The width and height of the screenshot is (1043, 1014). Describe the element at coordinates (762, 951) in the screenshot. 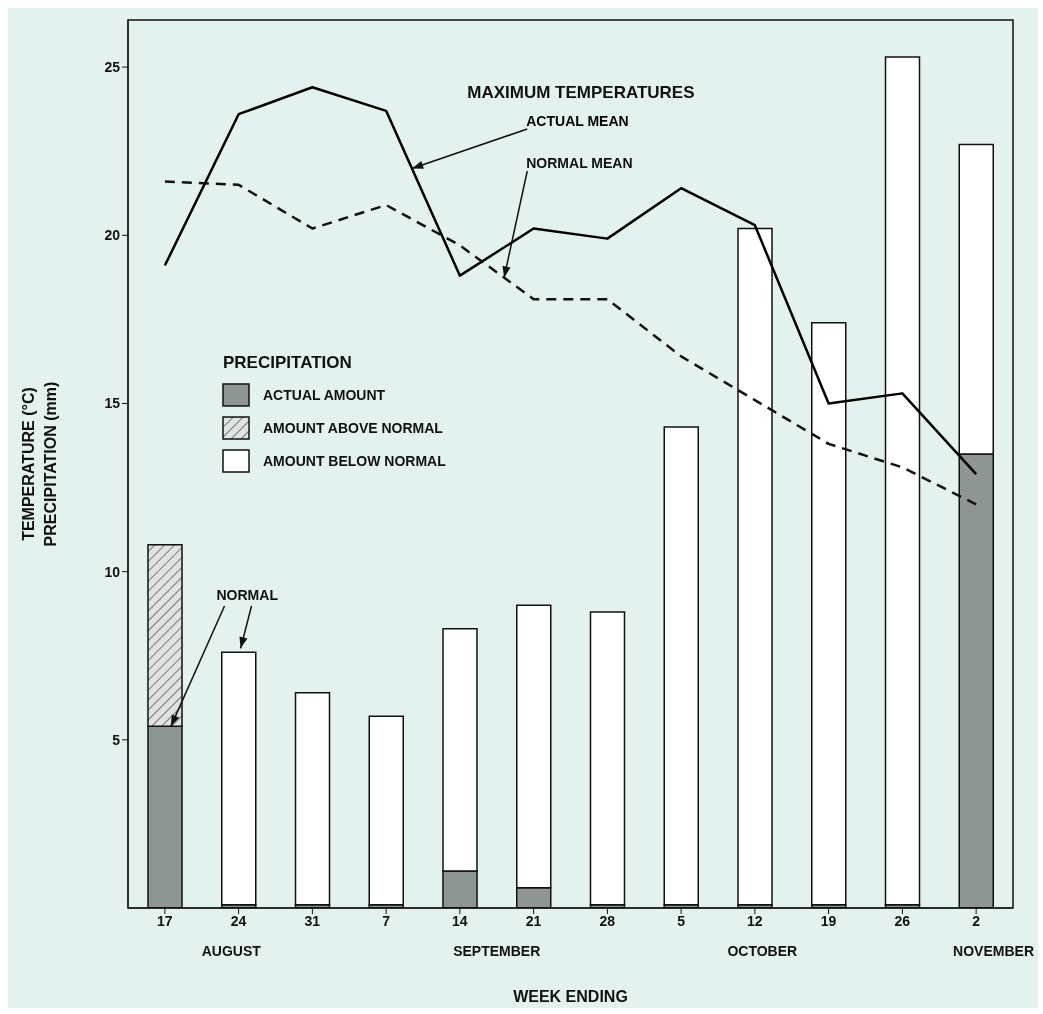

I see `text: OCTOBER` at that location.